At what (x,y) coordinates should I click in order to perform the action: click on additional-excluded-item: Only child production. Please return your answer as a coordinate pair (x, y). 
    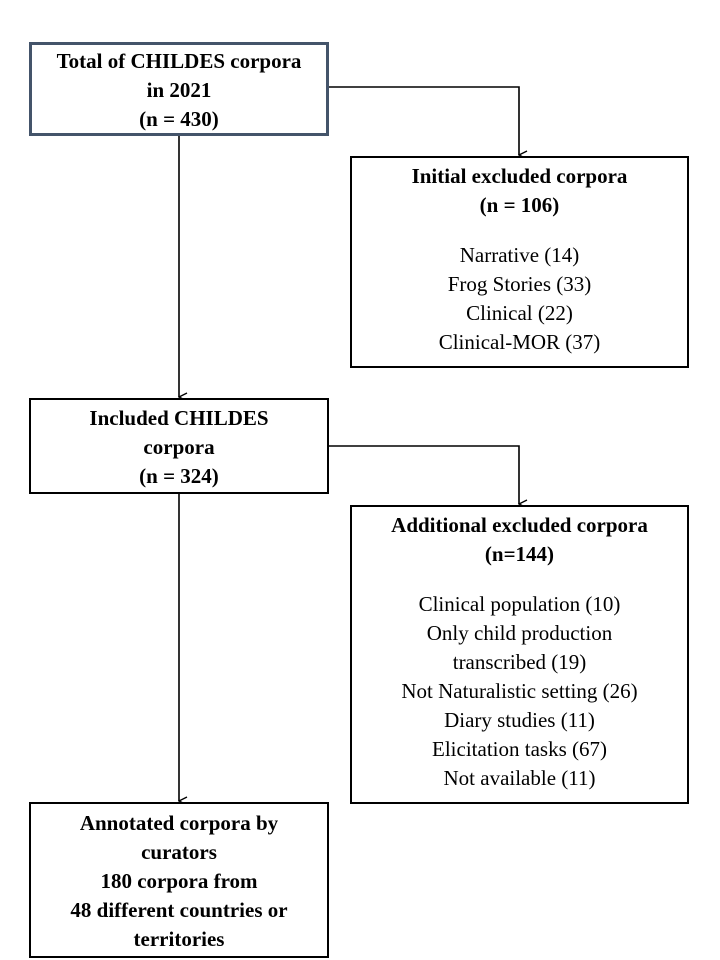
    Looking at the image, I should click on (519, 633).